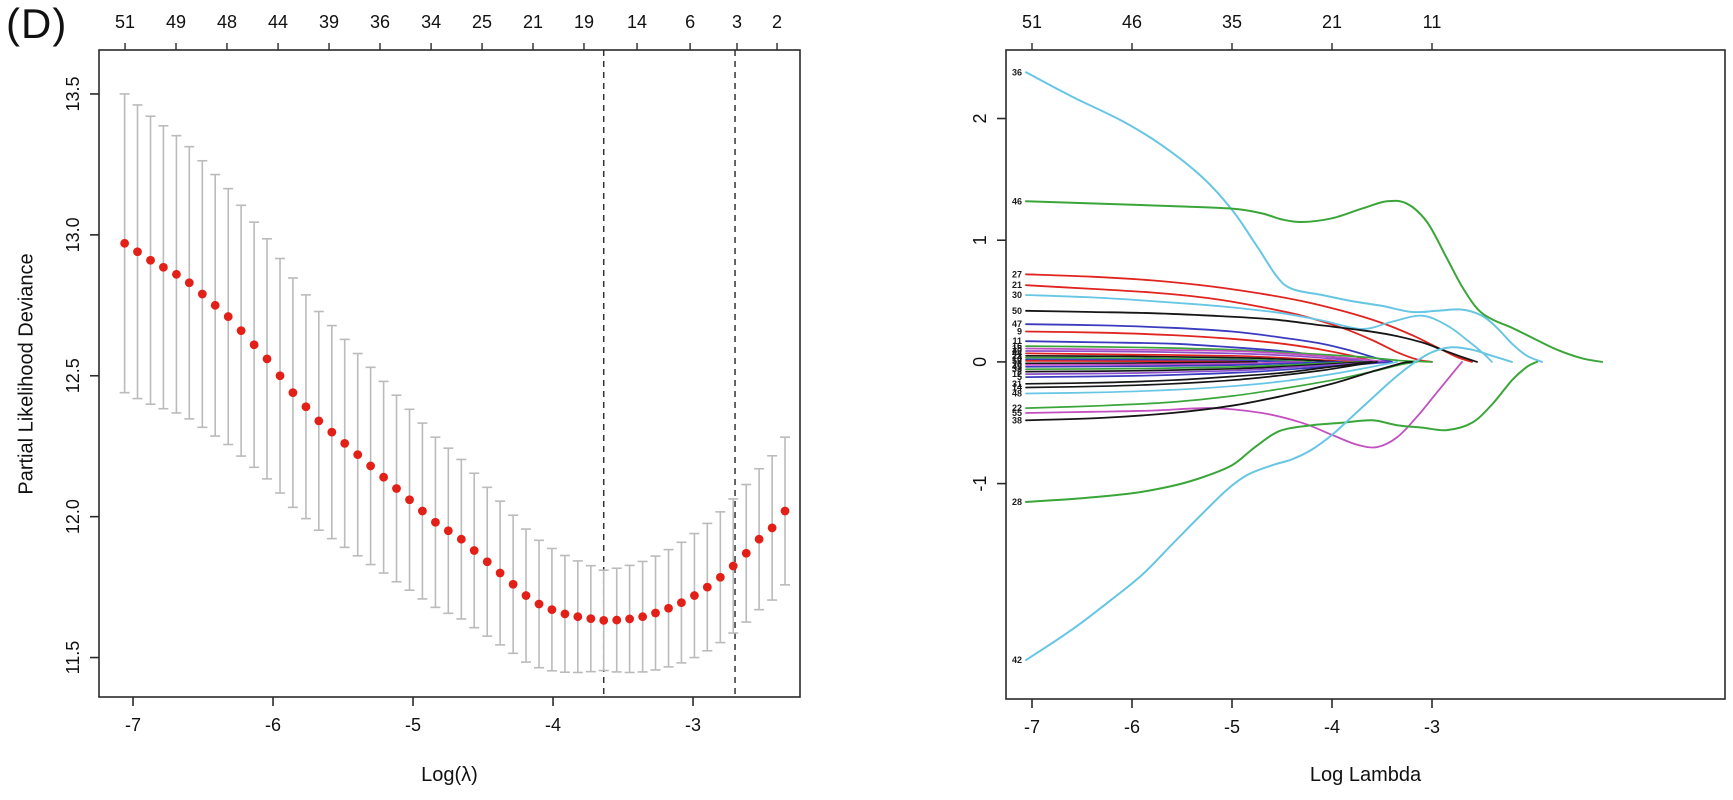  Describe the element at coordinates (1017, 311) in the screenshot. I see `coef-path-label: 50` at that location.